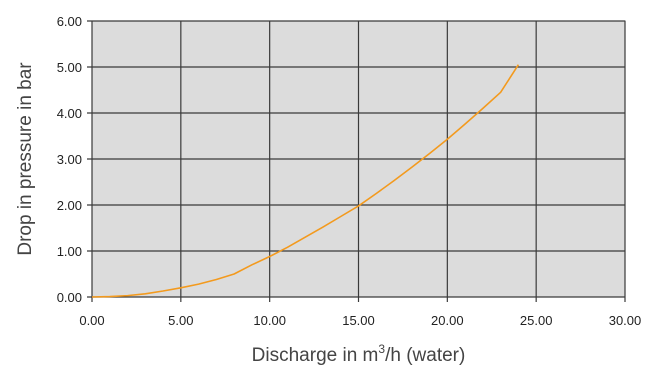  Describe the element at coordinates (69, 113) in the screenshot. I see `y-tick-label: 4.00` at that location.